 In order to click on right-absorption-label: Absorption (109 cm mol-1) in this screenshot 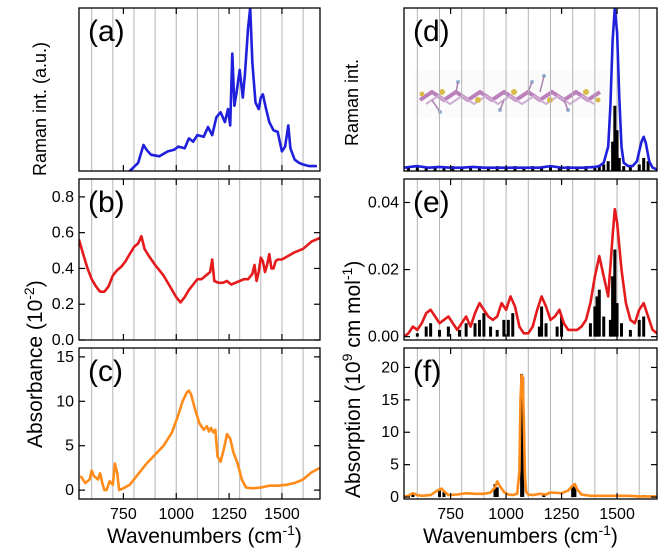, I will do `click(352, 379)`.